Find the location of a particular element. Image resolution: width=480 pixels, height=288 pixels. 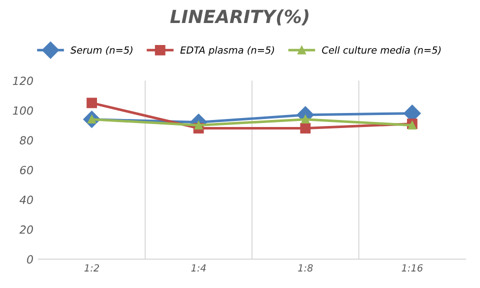

y-tick-label: 100 is located at coordinates (22, 110).